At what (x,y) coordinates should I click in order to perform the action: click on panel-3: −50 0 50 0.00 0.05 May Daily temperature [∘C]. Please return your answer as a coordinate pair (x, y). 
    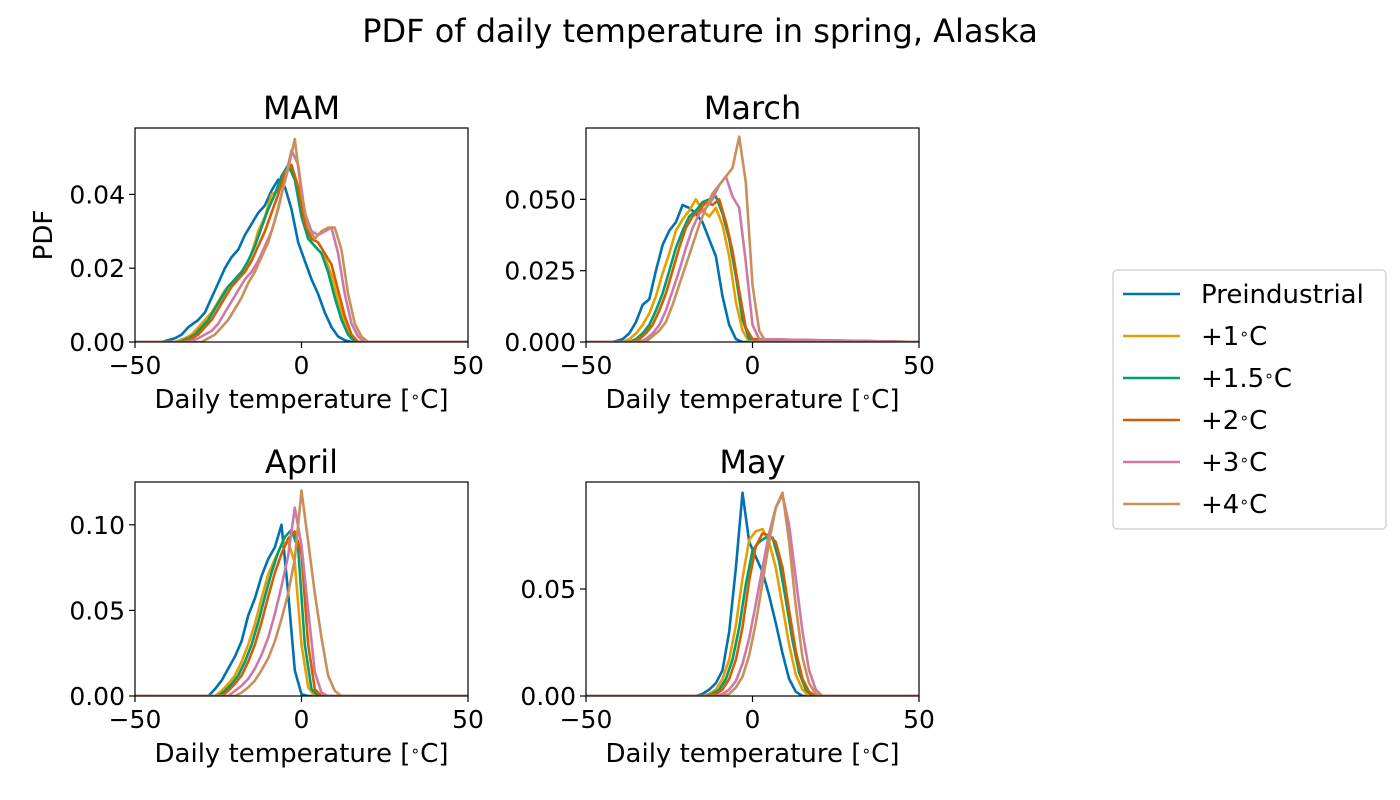
    Looking at the image, I should click on (727, 606).